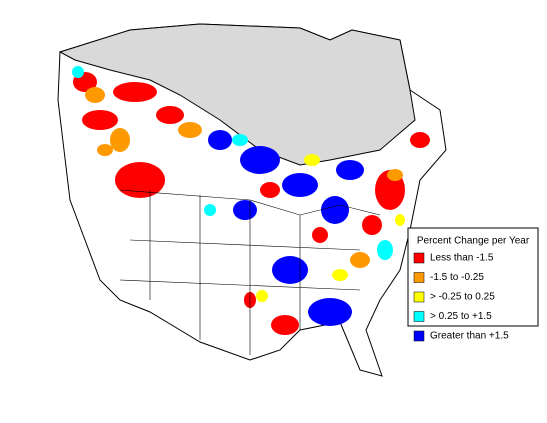 Image resolution: width=547 pixels, height=423 pixels. Describe the element at coordinates (457, 277) in the screenshot. I see `legend-label: -1.5 to -0.25` at that location.